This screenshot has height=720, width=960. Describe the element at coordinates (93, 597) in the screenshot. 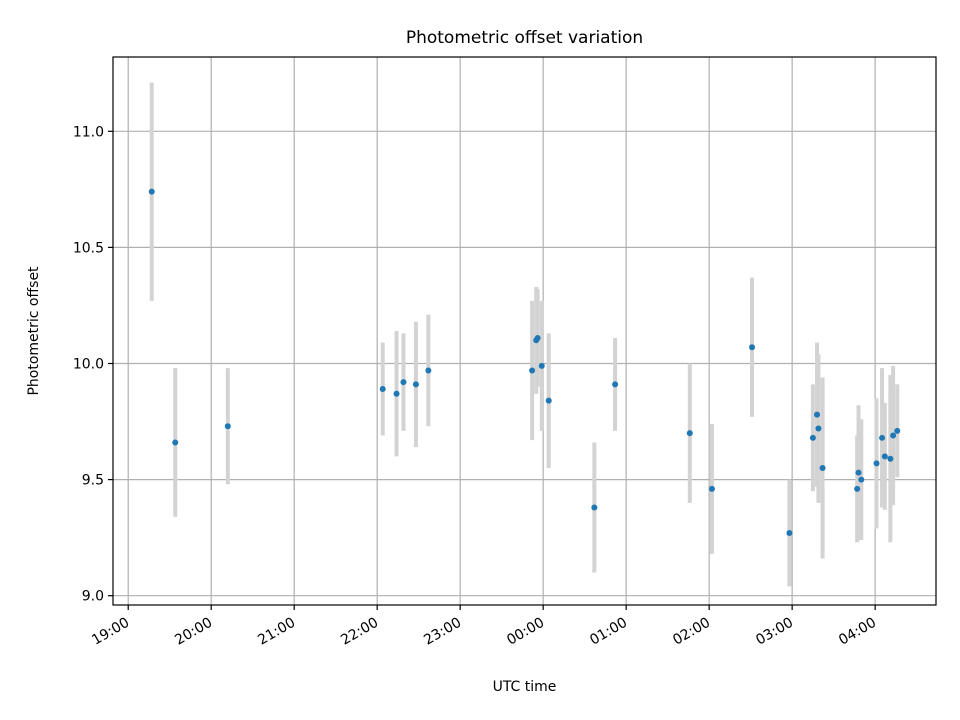

I see `y-tick-label: 9.0` at that location.